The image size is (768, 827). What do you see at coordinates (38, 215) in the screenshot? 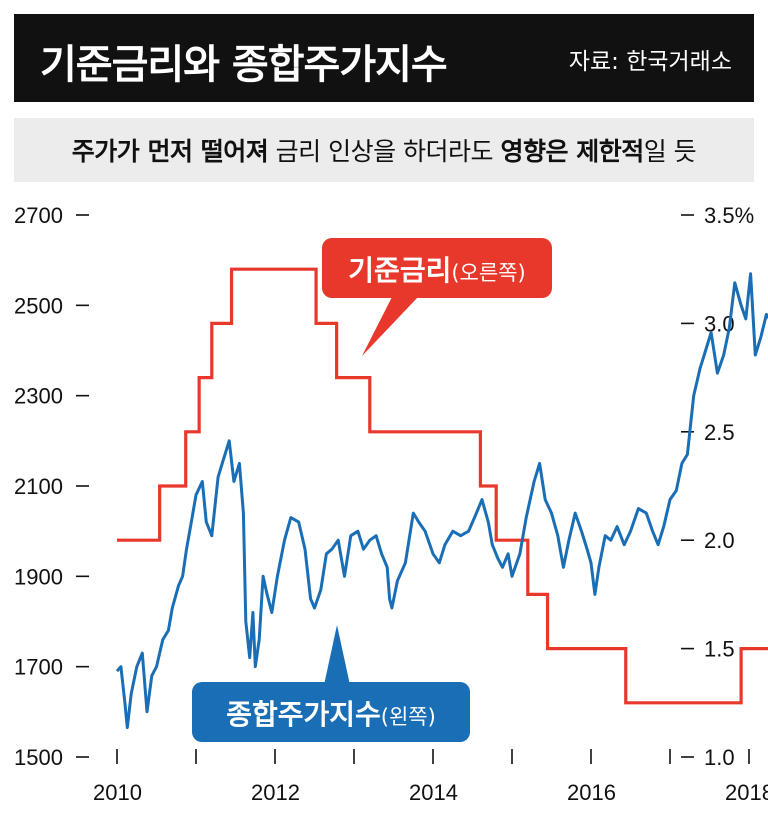
I see `left-tick-label: 2700` at bounding box center [38, 215].